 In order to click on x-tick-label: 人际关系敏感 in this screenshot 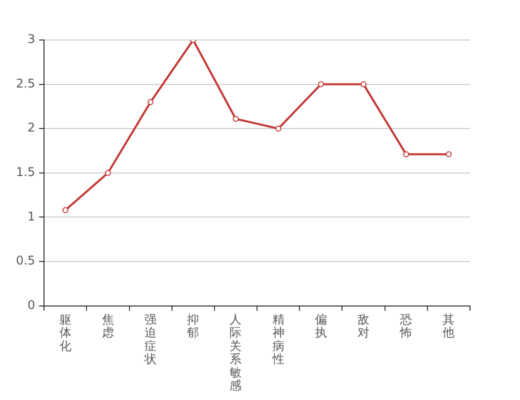, I will do `click(236, 352)`.